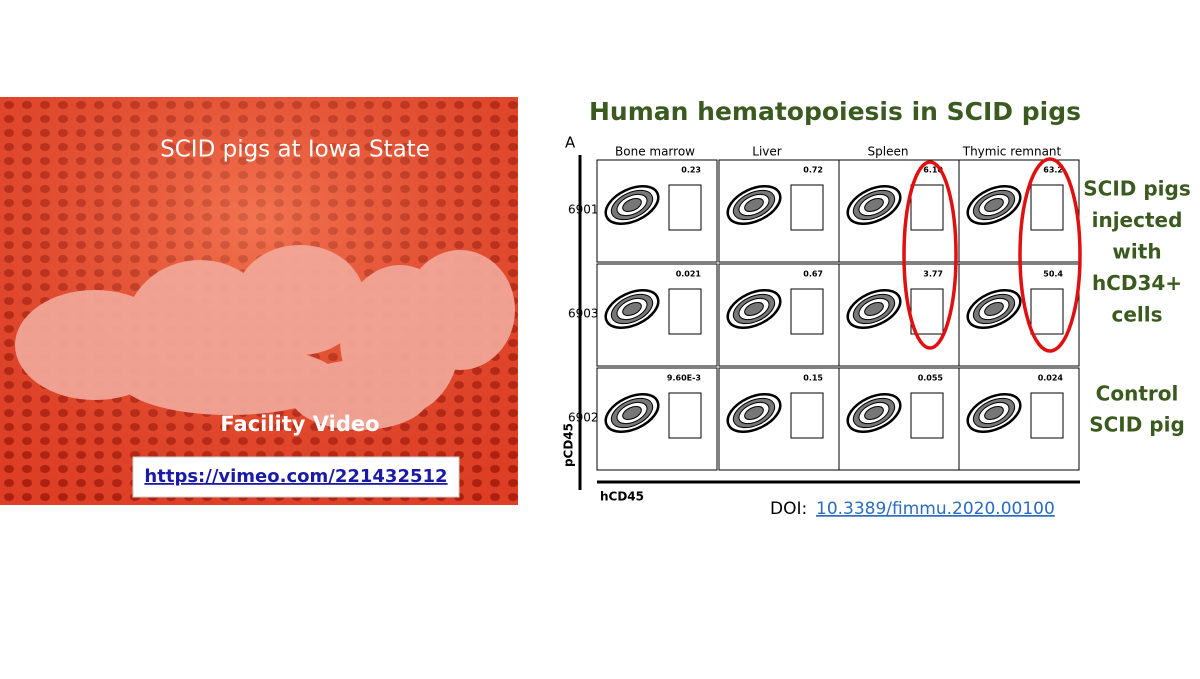 The image size is (1200, 679). What do you see at coordinates (583, 418) in the screenshot?
I see `row-label: 6902` at bounding box center [583, 418].